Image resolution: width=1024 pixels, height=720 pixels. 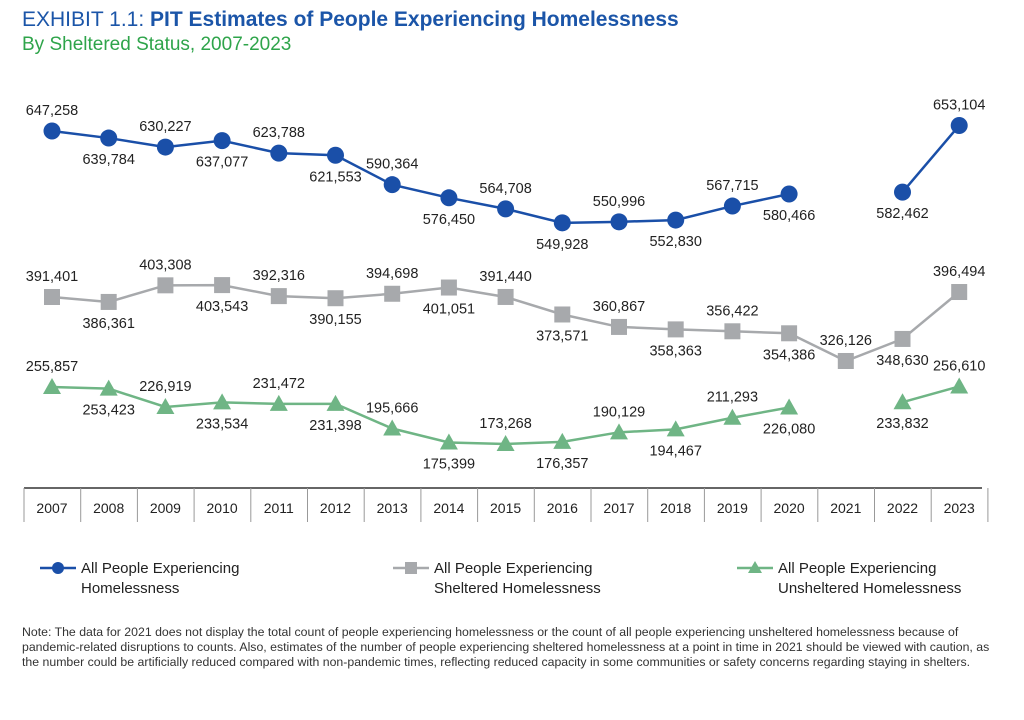 What do you see at coordinates (449, 464) in the screenshot?
I see `data-label: 175,399` at bounding box center [449, 464].